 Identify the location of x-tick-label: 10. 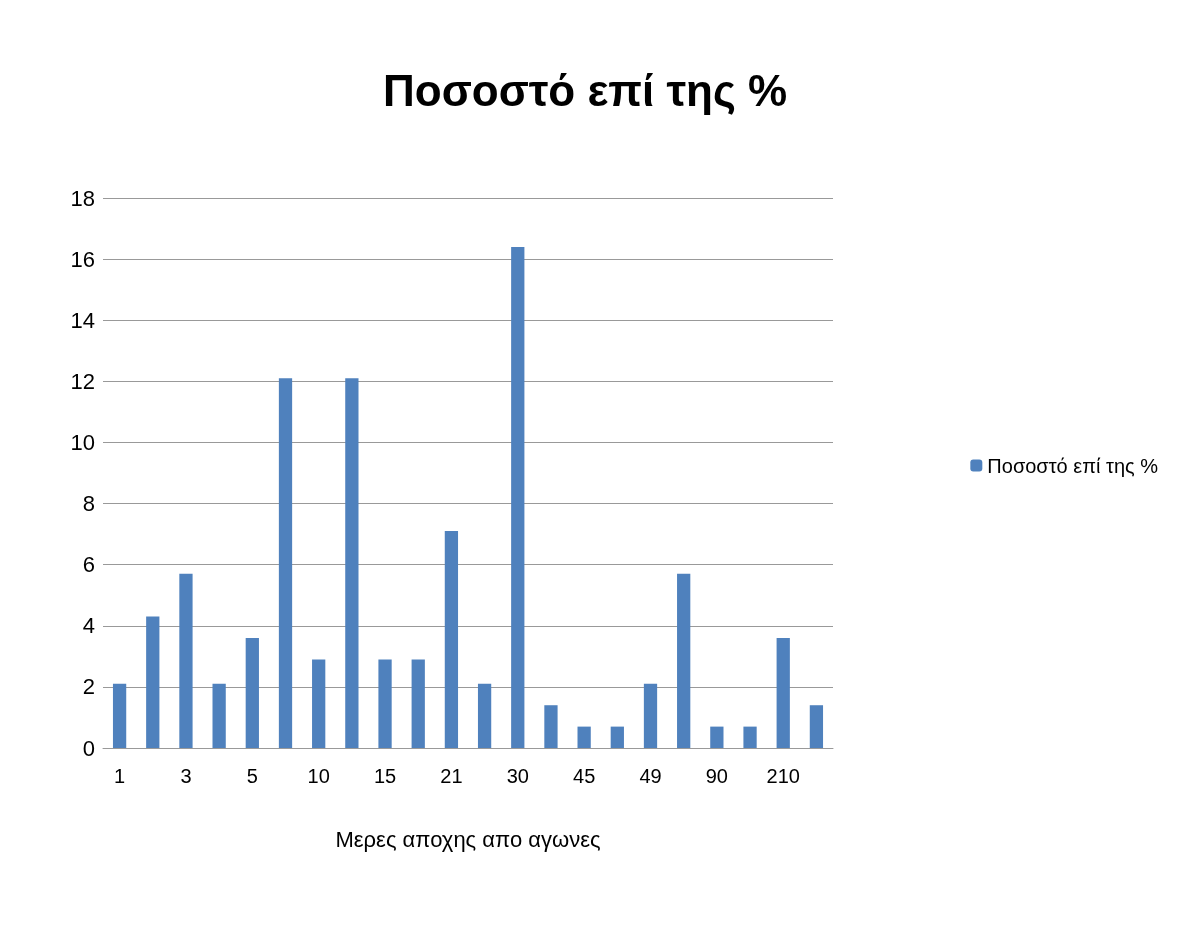
(318, 776).